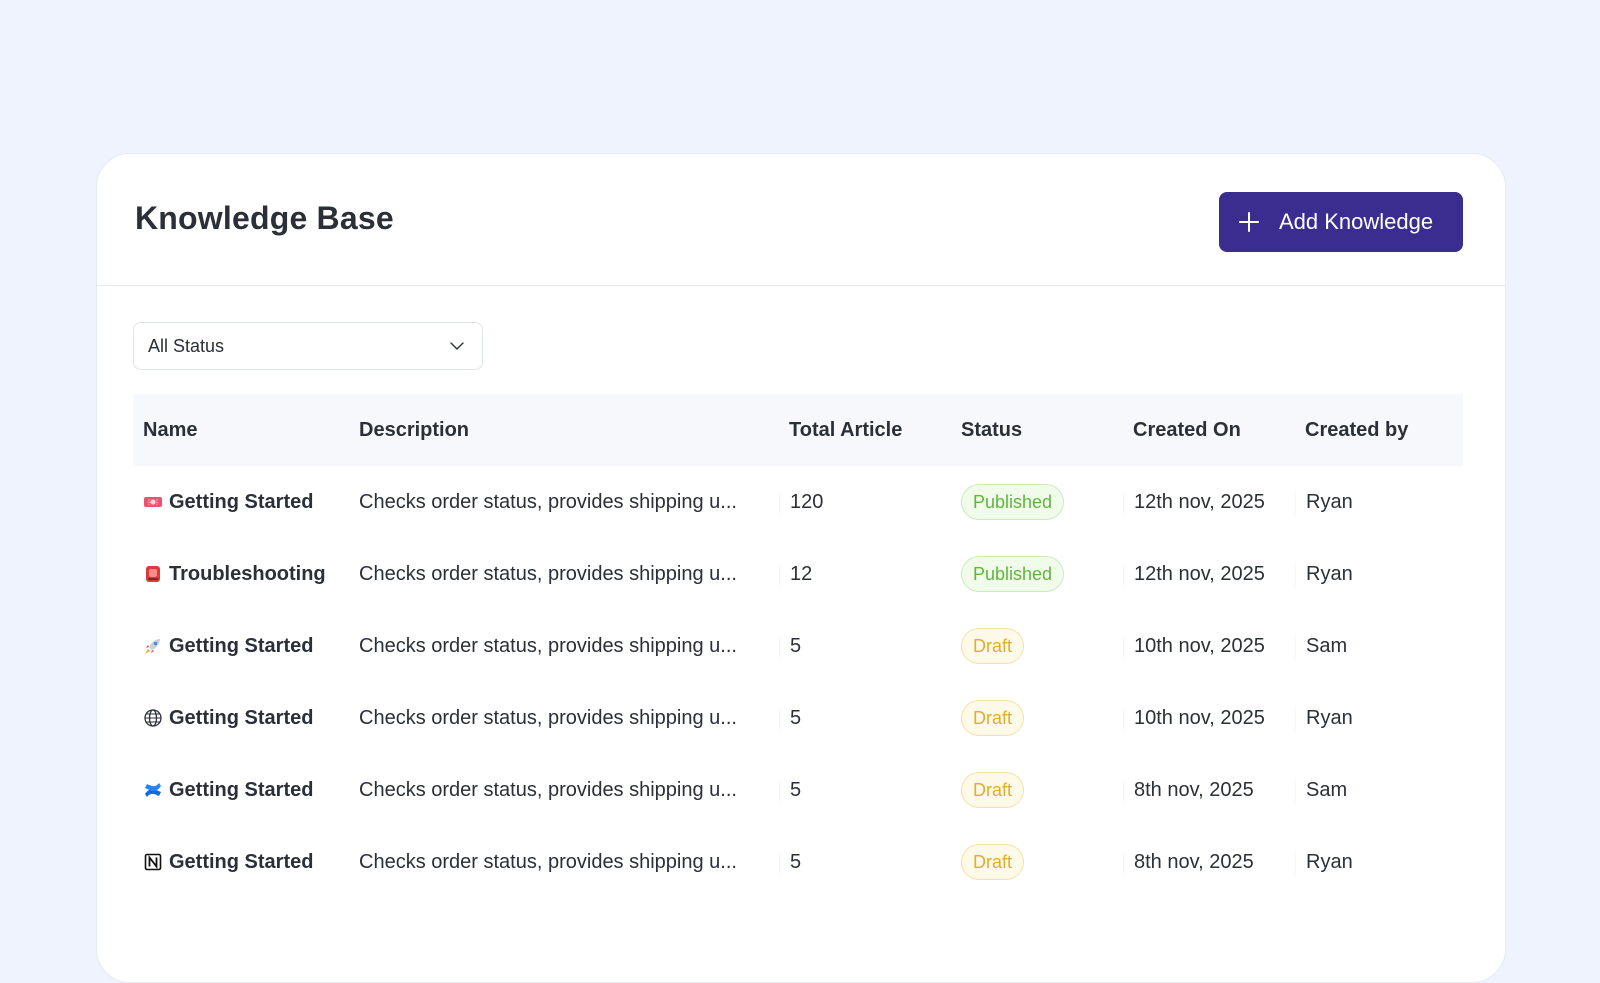 The width and height of the screenshot is (1600, 983). Describe the element at coordinates (153, 646) in the screenshot. I see `rocket-icon` at that location.